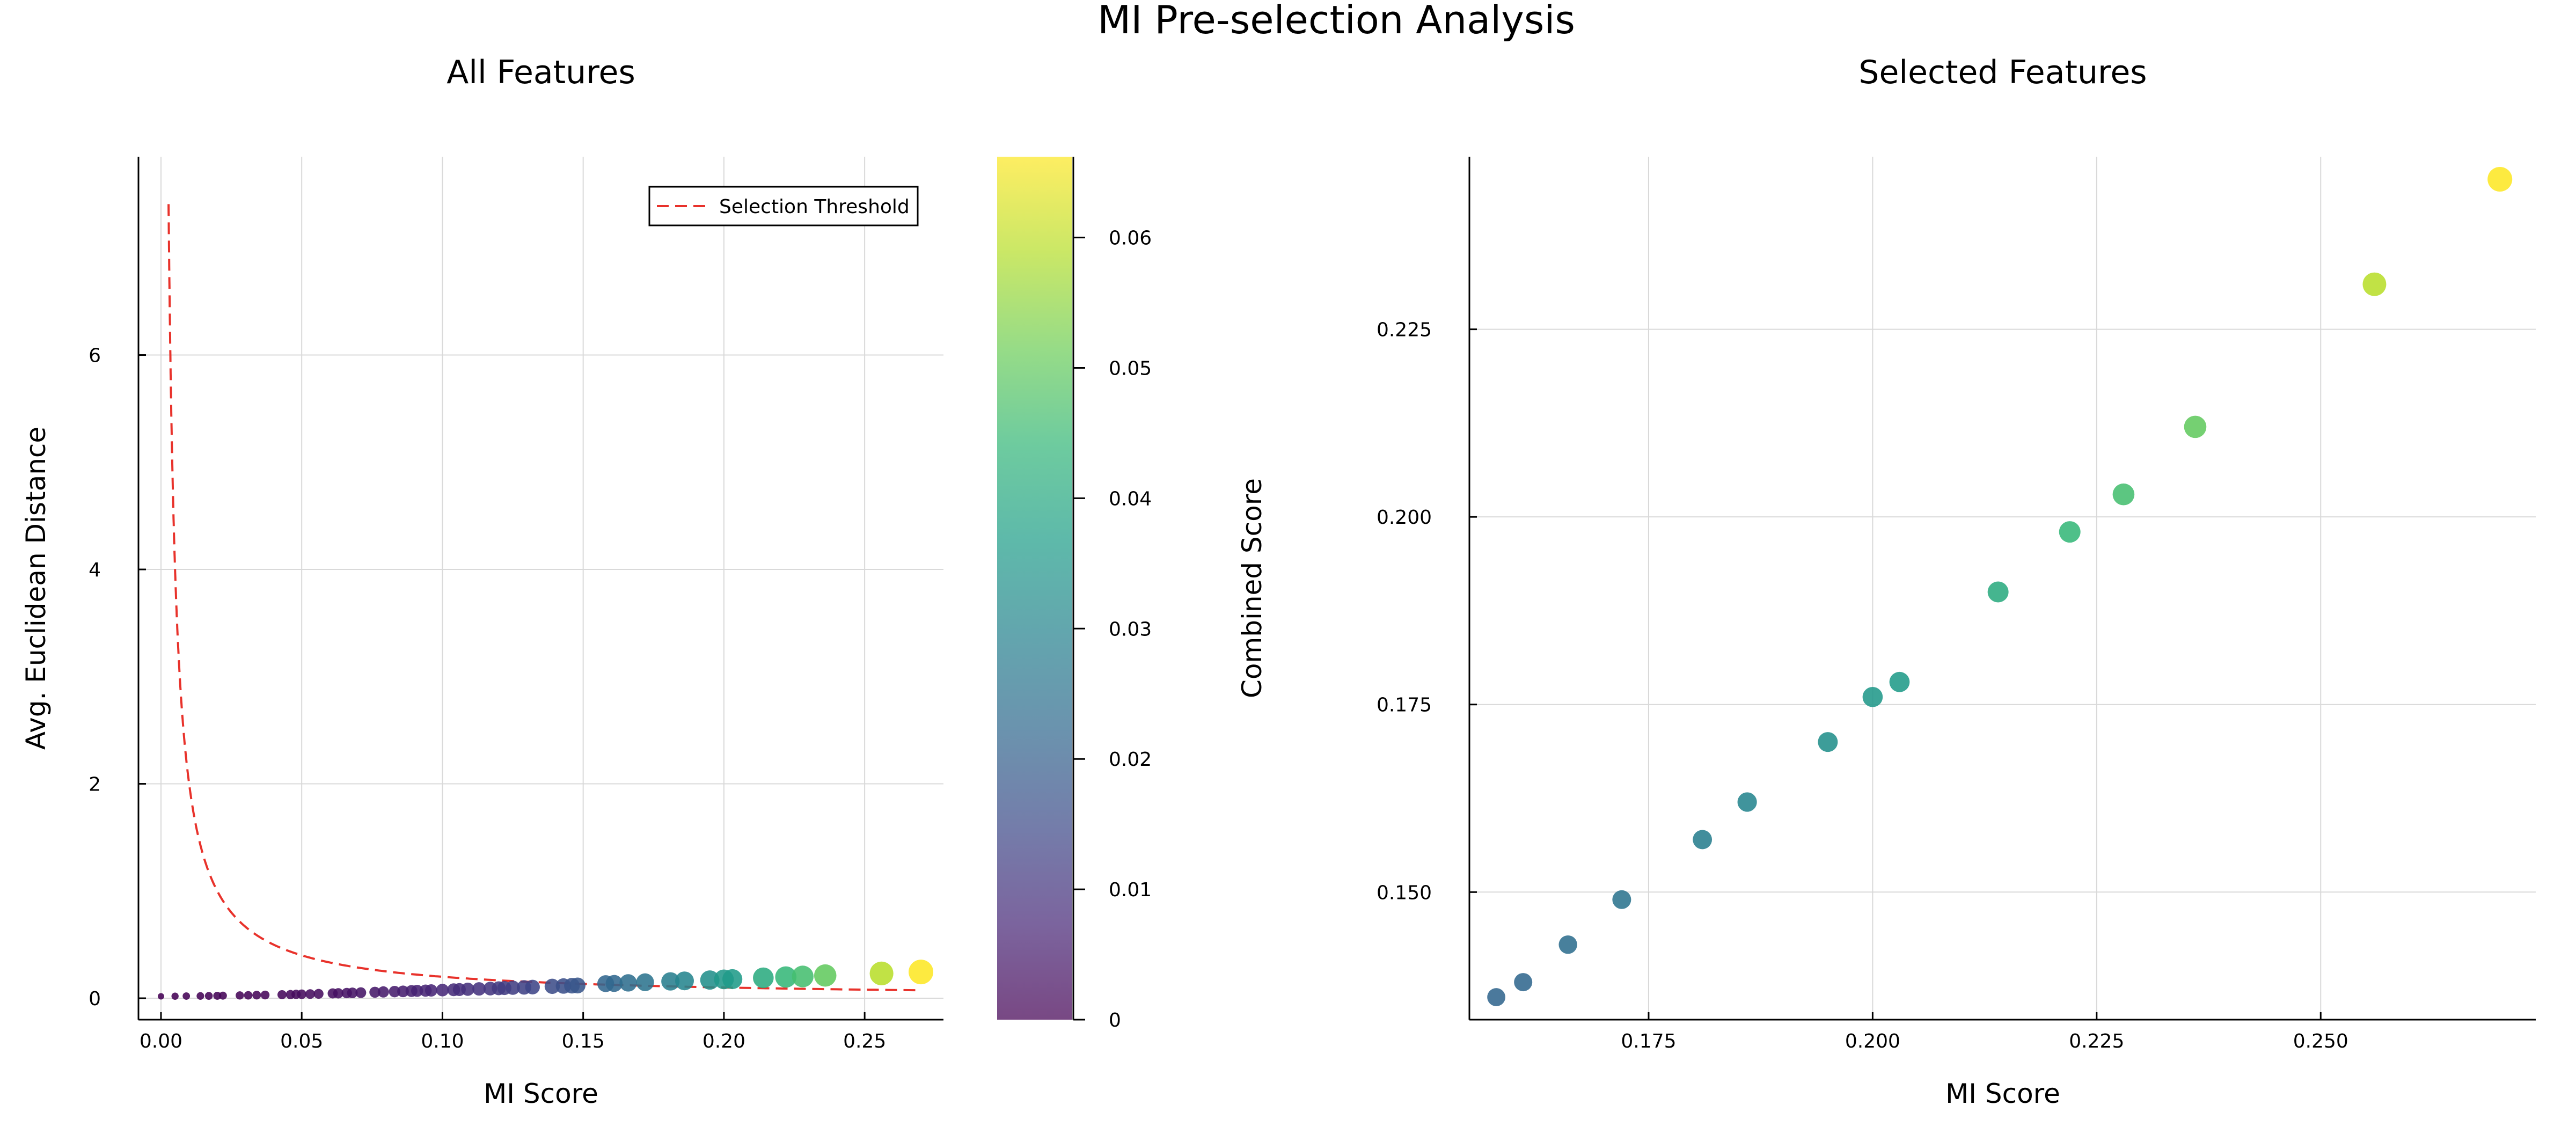  What do you see at coordinates (2096, 1041) in the screenshot?
I see `right-x-tick-label: 0.225` at bounding box center [2096, 1041].